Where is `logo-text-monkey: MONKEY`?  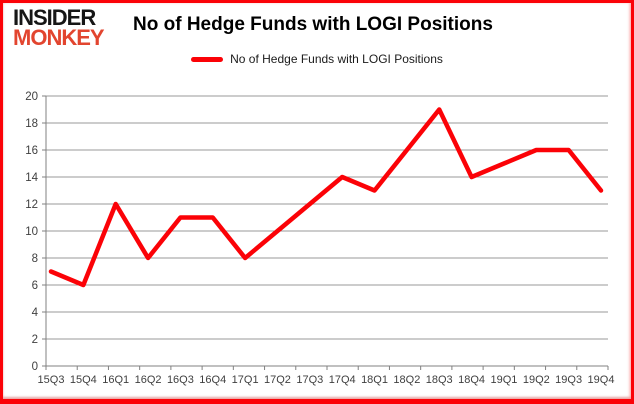 logo-text-monkey: MONKEY is located at coordinates (59, 38).